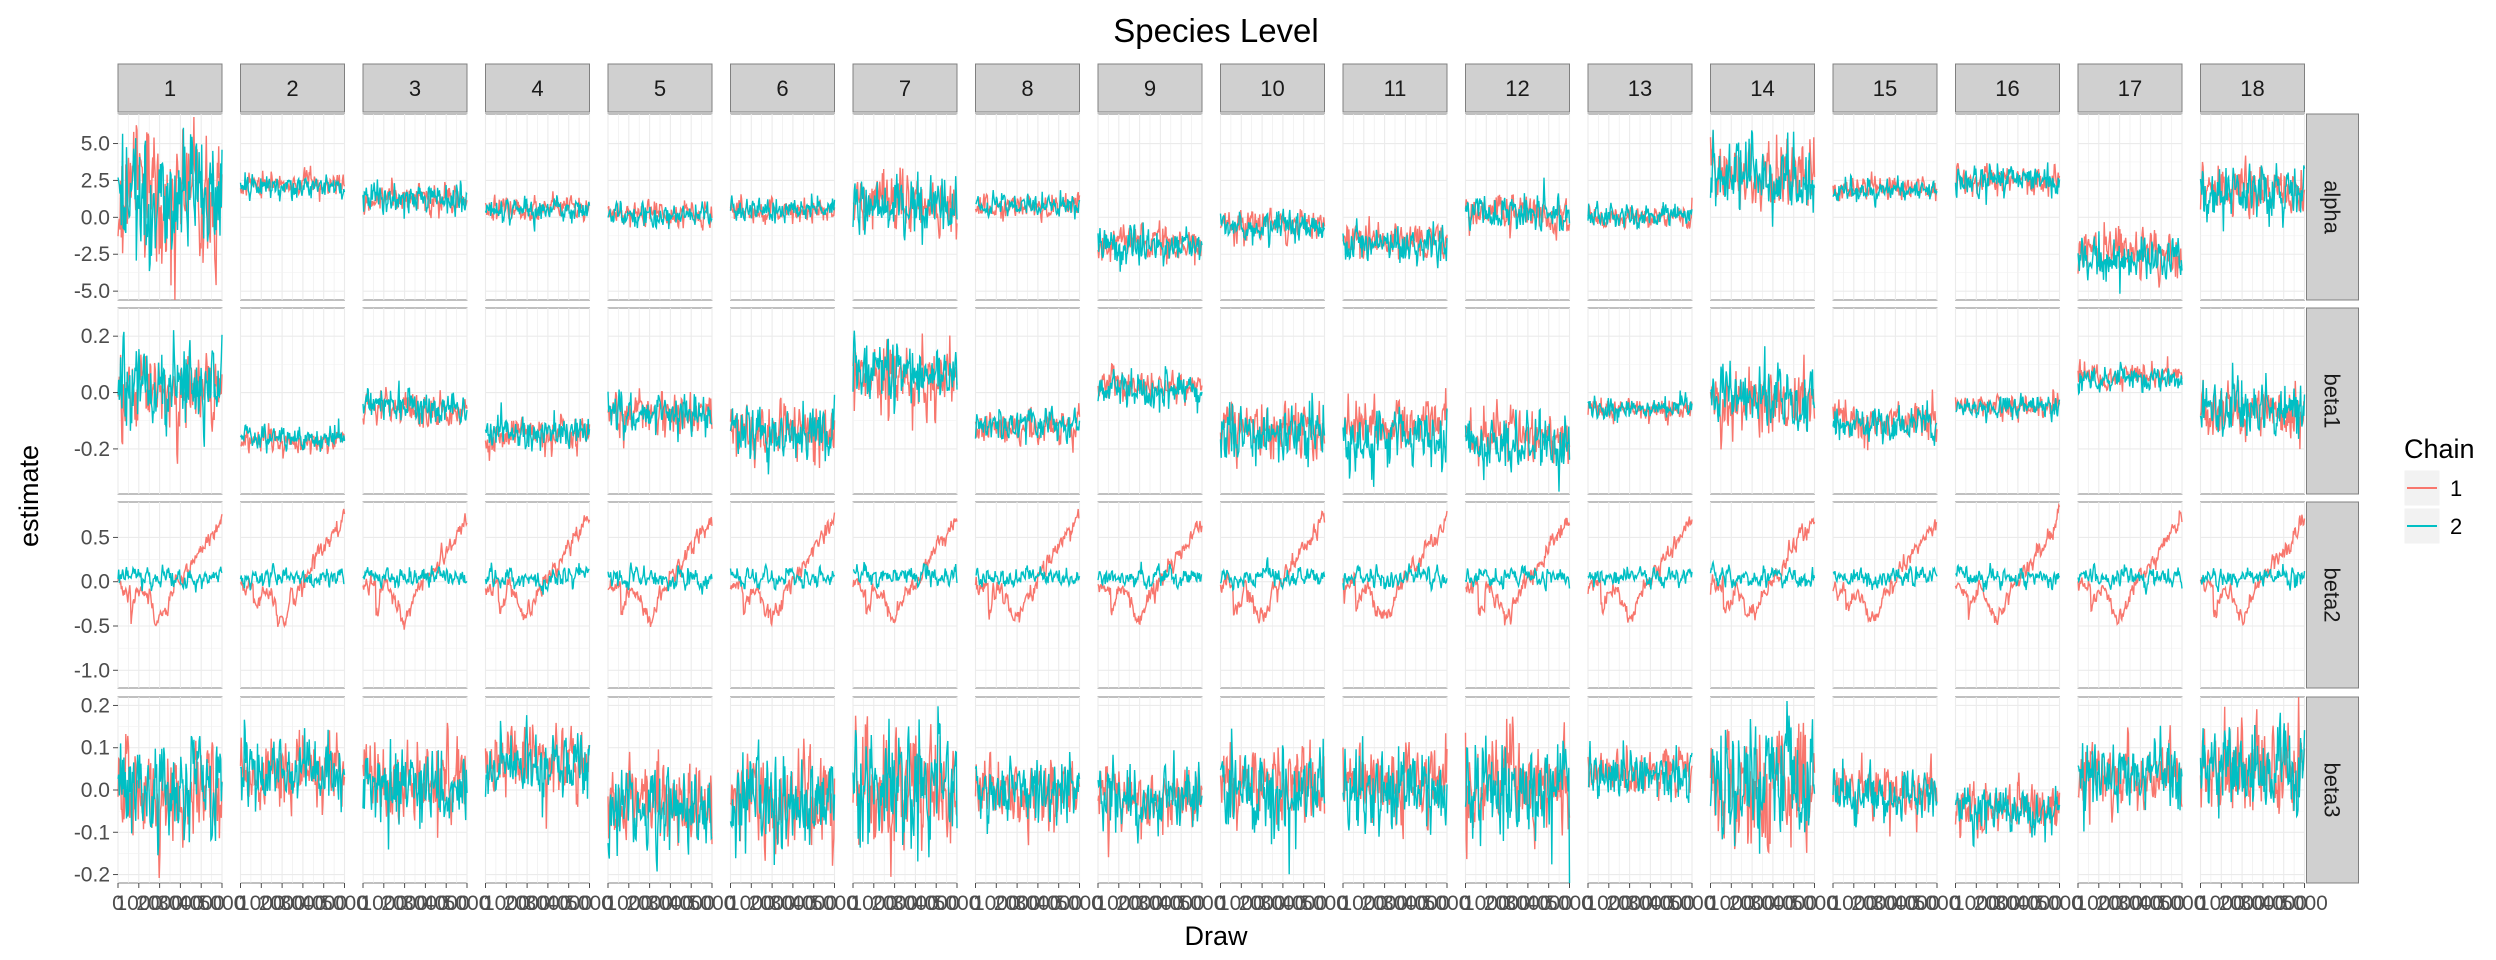 Image resolution: width=2496 pixels, height=960 pixels. I want to click on legend-entries: 12, so click(2432, 507).